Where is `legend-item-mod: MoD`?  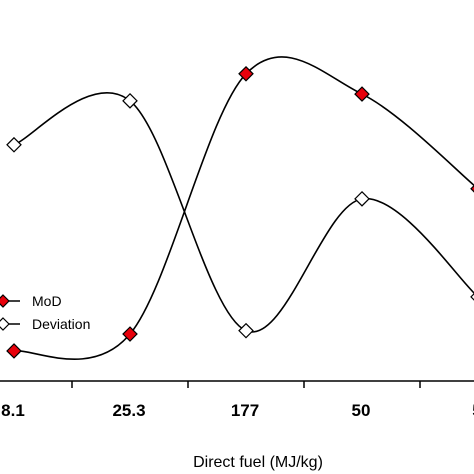 legend-item-mod: MoD is located at coordinates (31, 301).